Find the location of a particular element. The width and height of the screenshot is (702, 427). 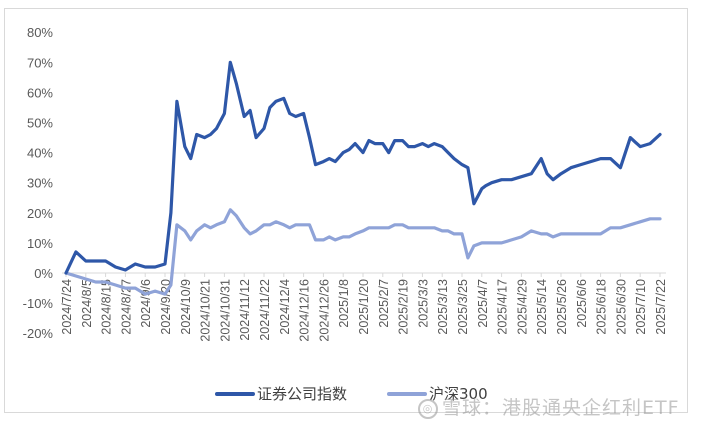

x-tick-label: 2024/12/26 is located at coordinates (324, 310).